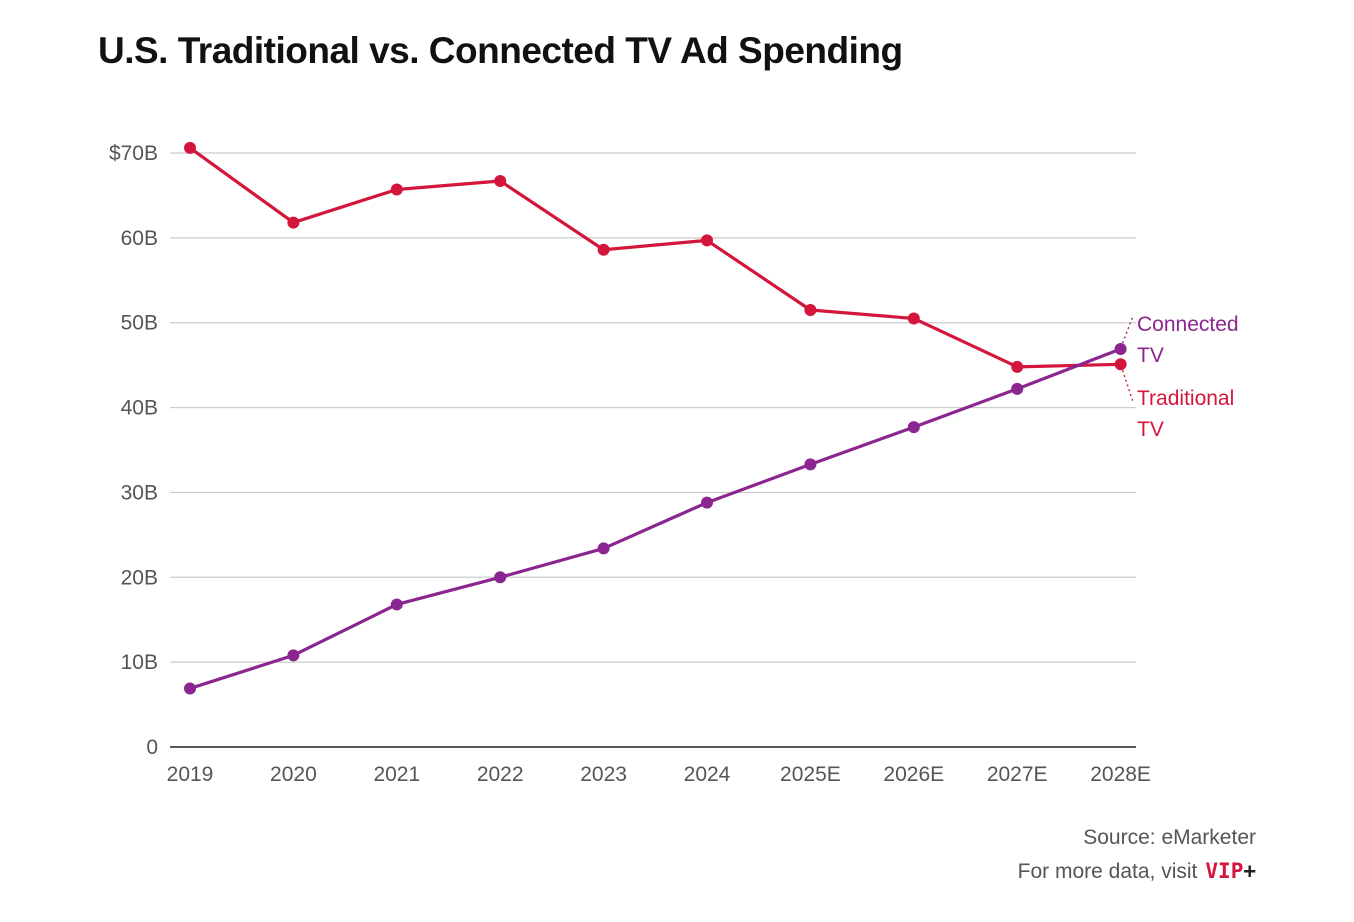  What do you see at coordinates (1224, 871) in the screenshot?
I see `vip-logo: VIP` at bounding box center [1224, 871].